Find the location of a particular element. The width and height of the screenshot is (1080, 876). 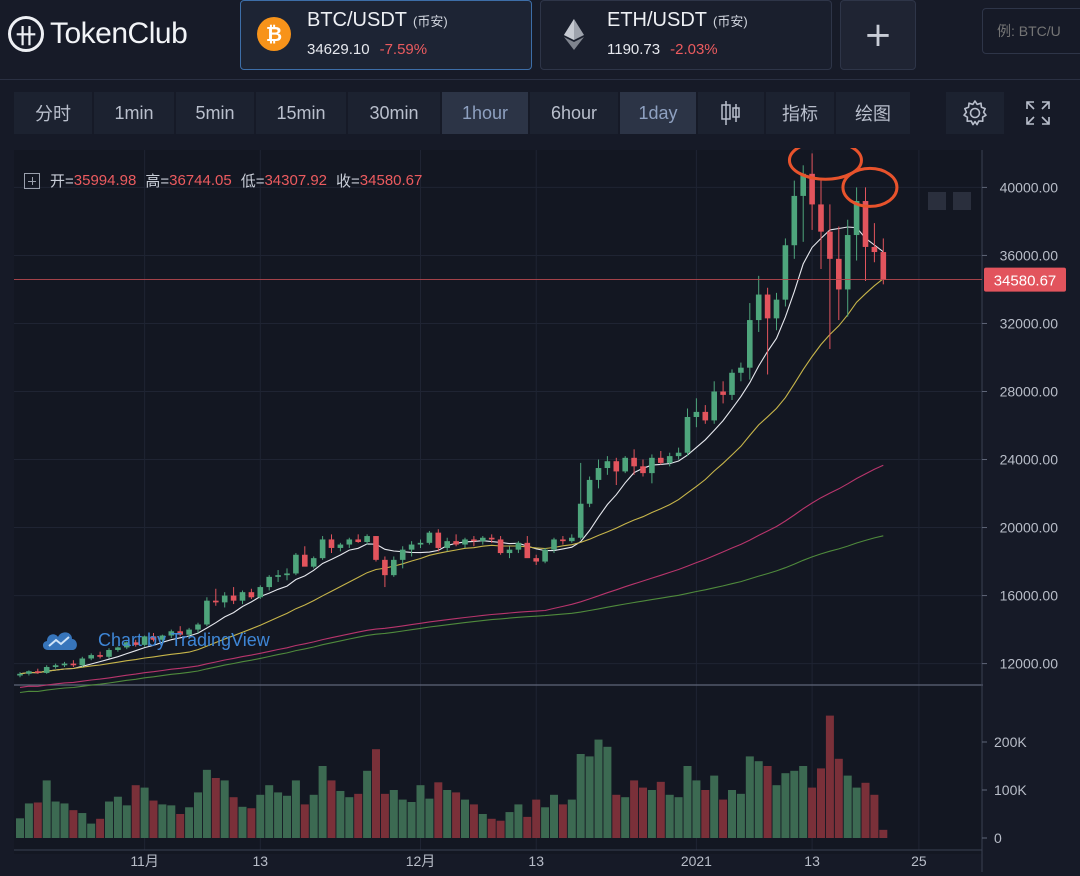

interval-1hour: 1hour is located at coordinates (485, 113).